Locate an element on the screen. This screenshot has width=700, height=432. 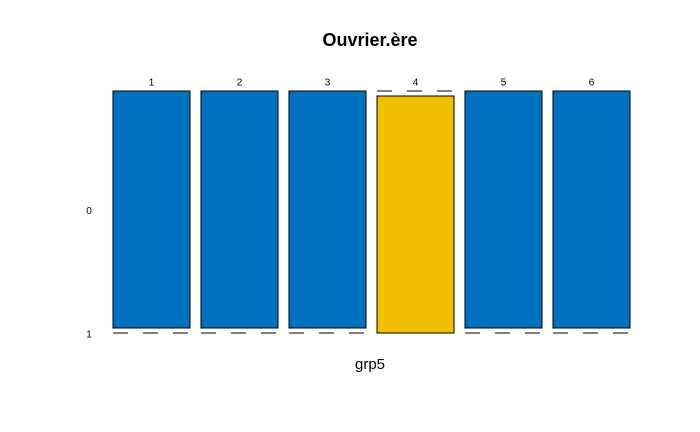
x-tick-label: 4 is located at coordinates (416, 83).